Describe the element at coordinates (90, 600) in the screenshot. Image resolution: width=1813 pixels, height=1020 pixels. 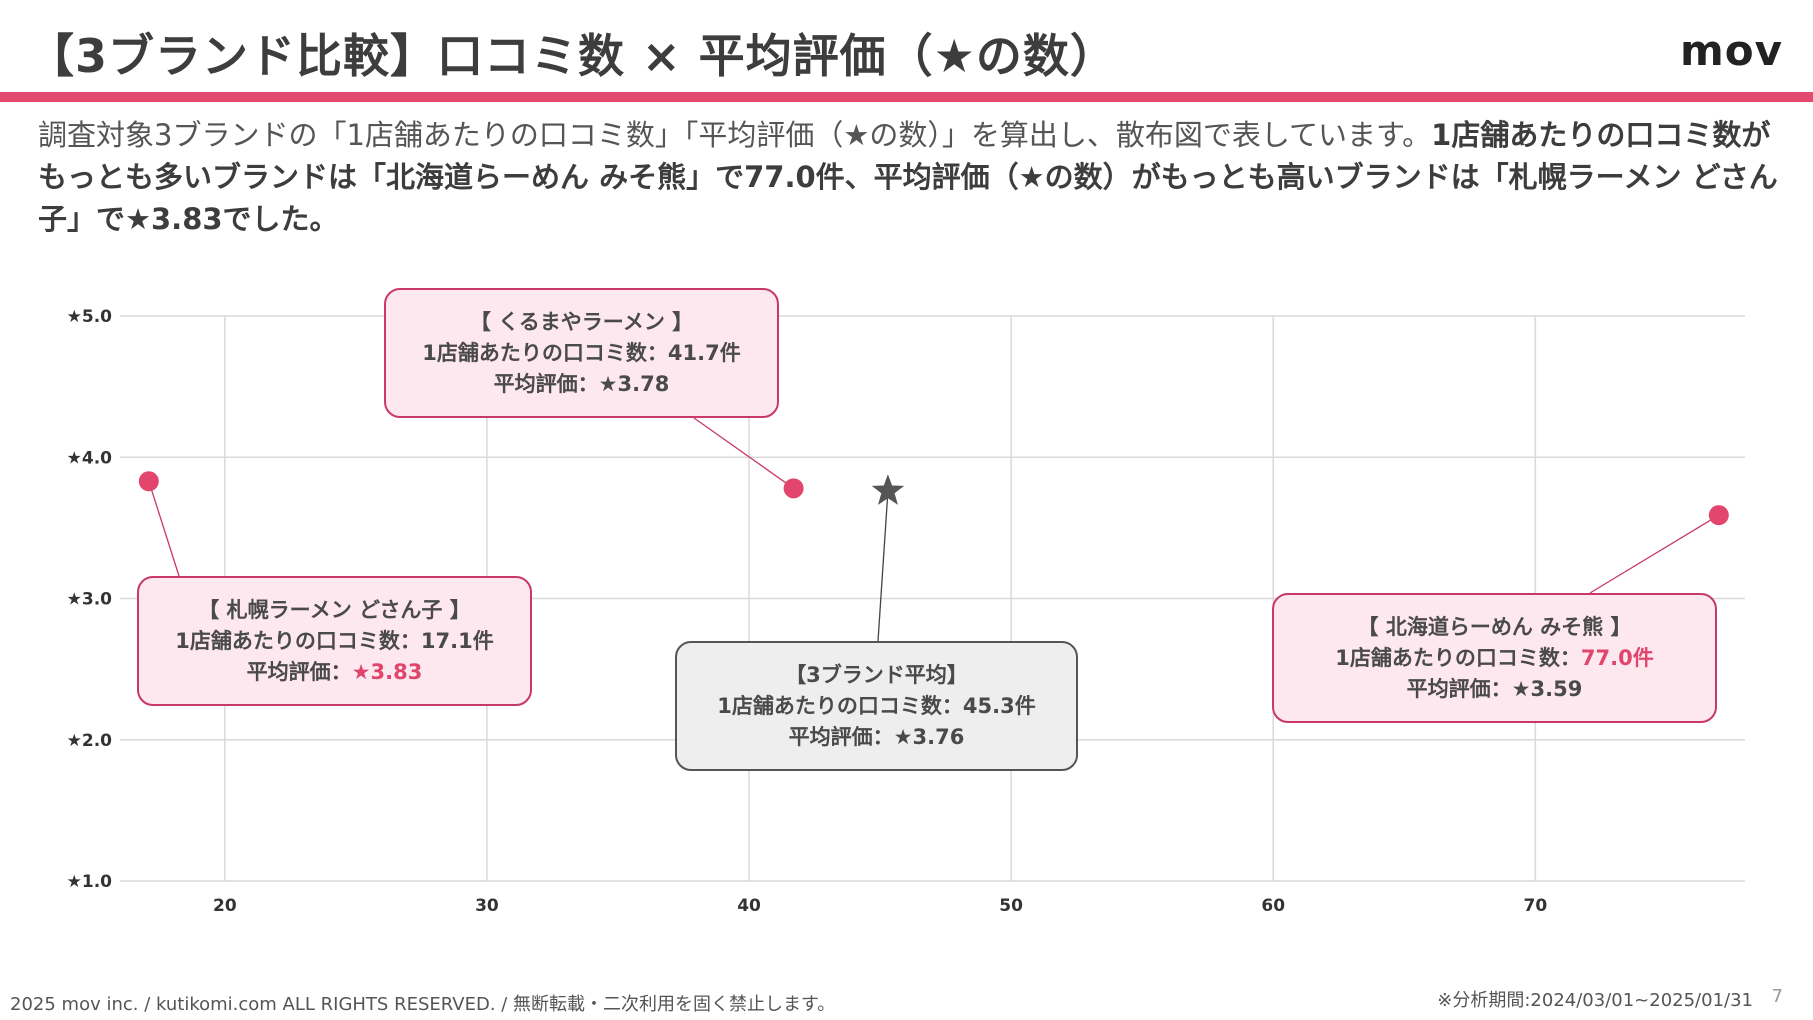
I see `y-tick-label: ★3.0` at that location.